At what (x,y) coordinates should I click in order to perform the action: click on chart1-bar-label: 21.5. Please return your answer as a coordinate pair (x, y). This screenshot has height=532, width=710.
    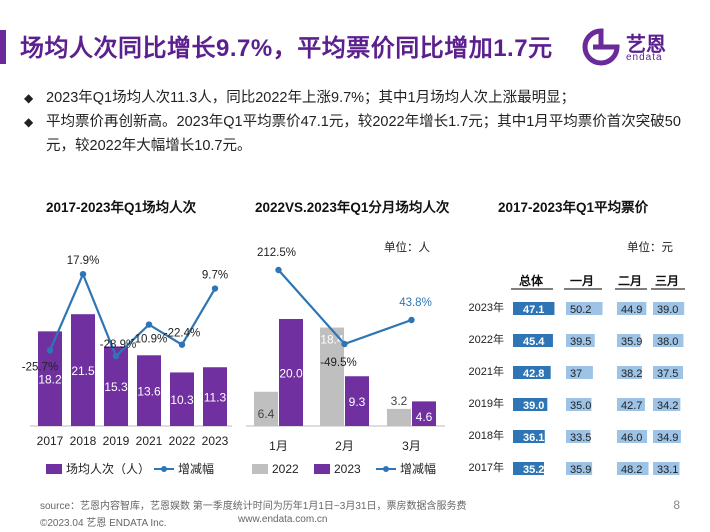
    Looking at the image, I should click on (83, 371).